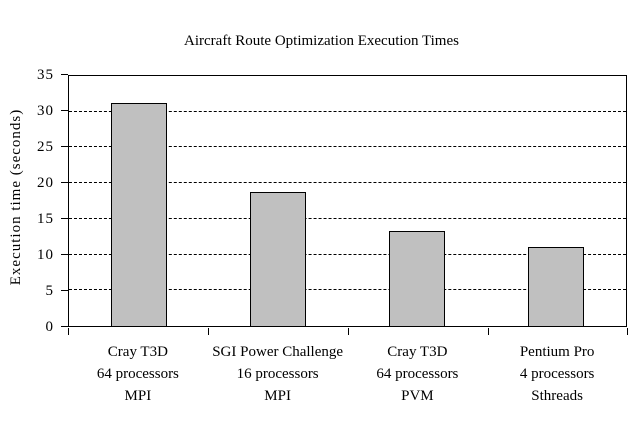 The width and height of the screenshot is (643, 423). I want to click on y-tick-label-30: 30, so click(45, 110).